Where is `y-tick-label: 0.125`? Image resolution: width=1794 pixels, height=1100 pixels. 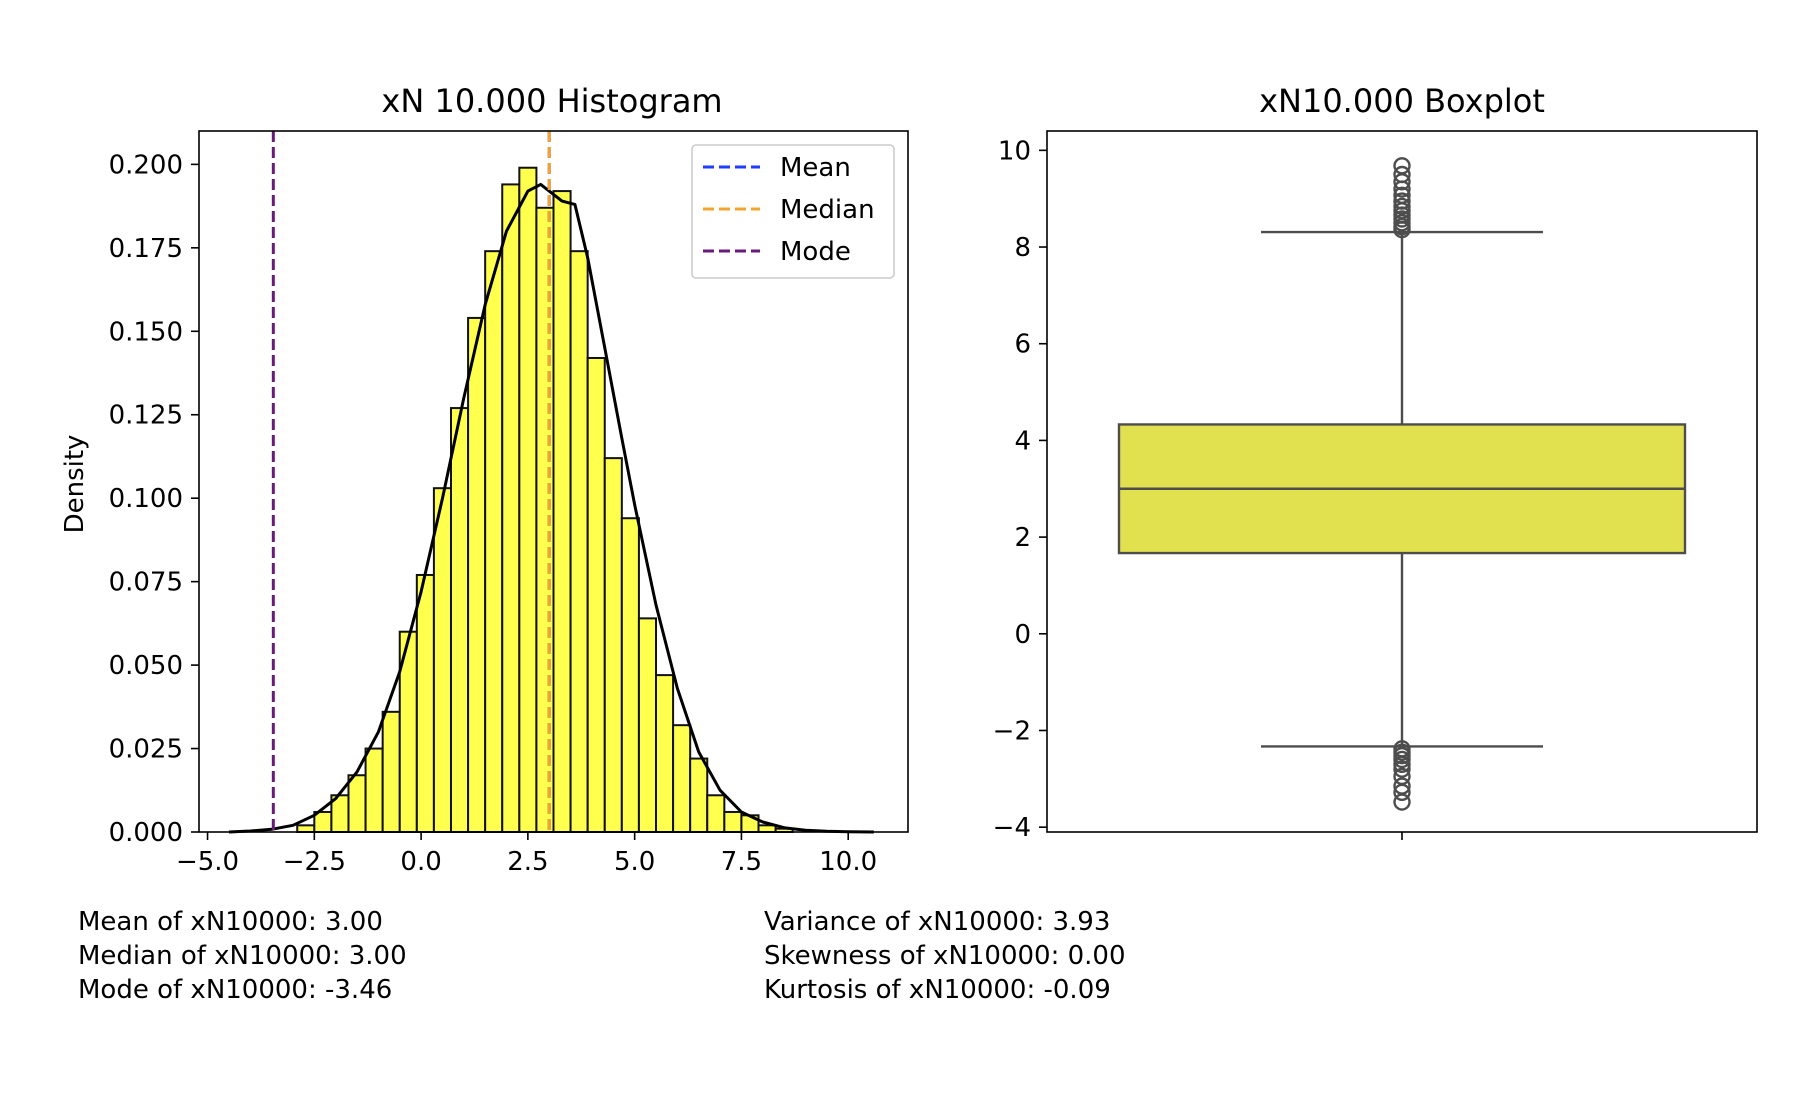
y-tick-label: 0.125 is located at coordinates (146, 416).